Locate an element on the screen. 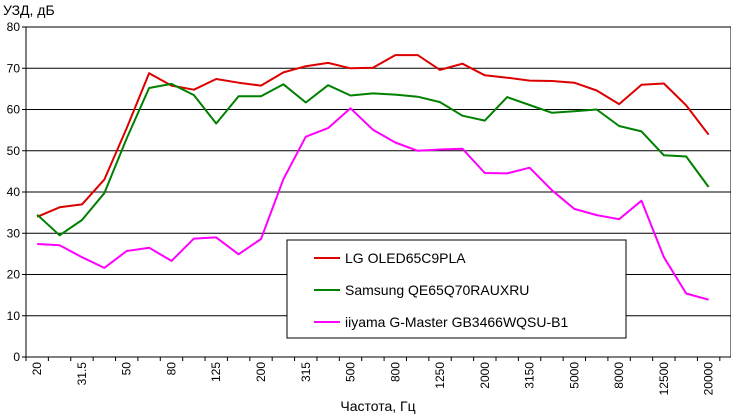 Image resolution: width=731 pixels, height=414 pixels. y-tick-label: 10 is located at coordinates (14, 316).